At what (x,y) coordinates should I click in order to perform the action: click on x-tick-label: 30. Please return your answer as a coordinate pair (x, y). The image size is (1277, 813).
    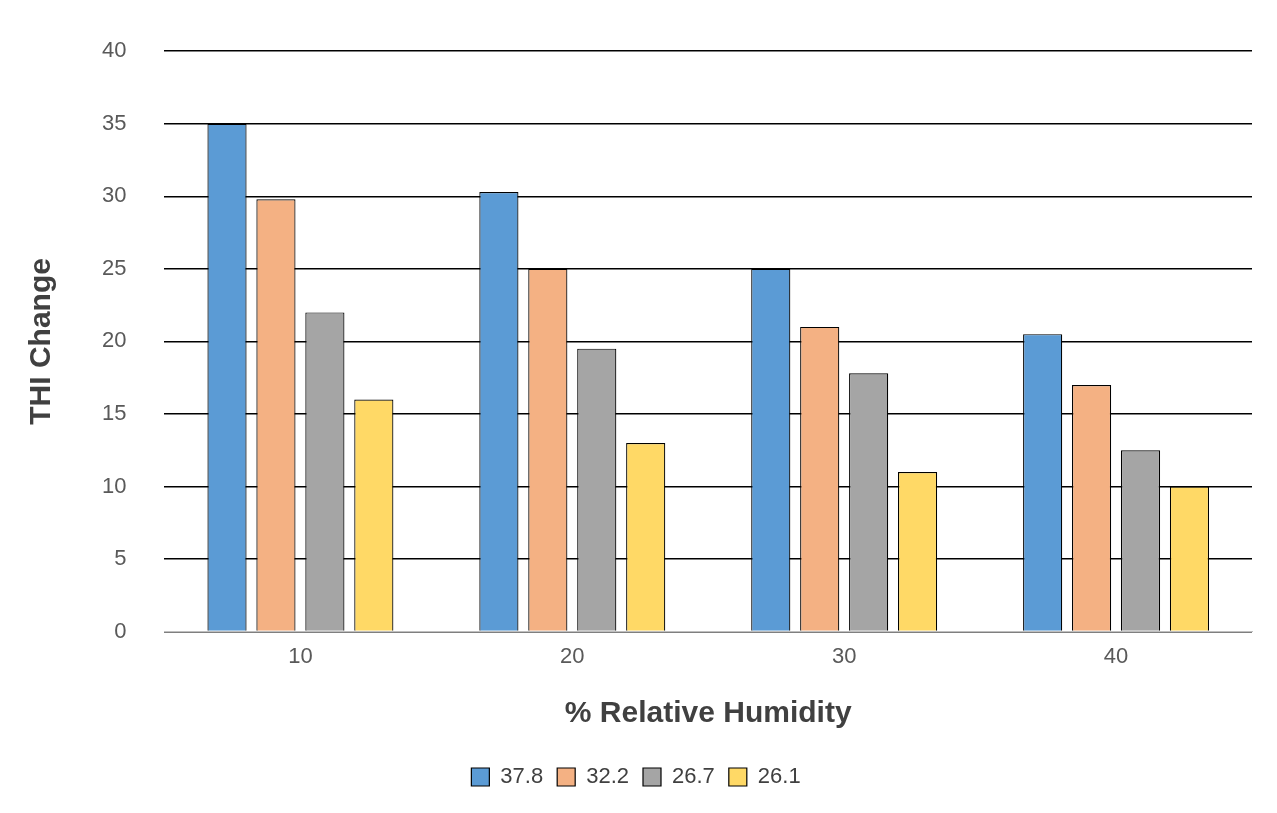
    Looking at the image, I should click on (844, 655).